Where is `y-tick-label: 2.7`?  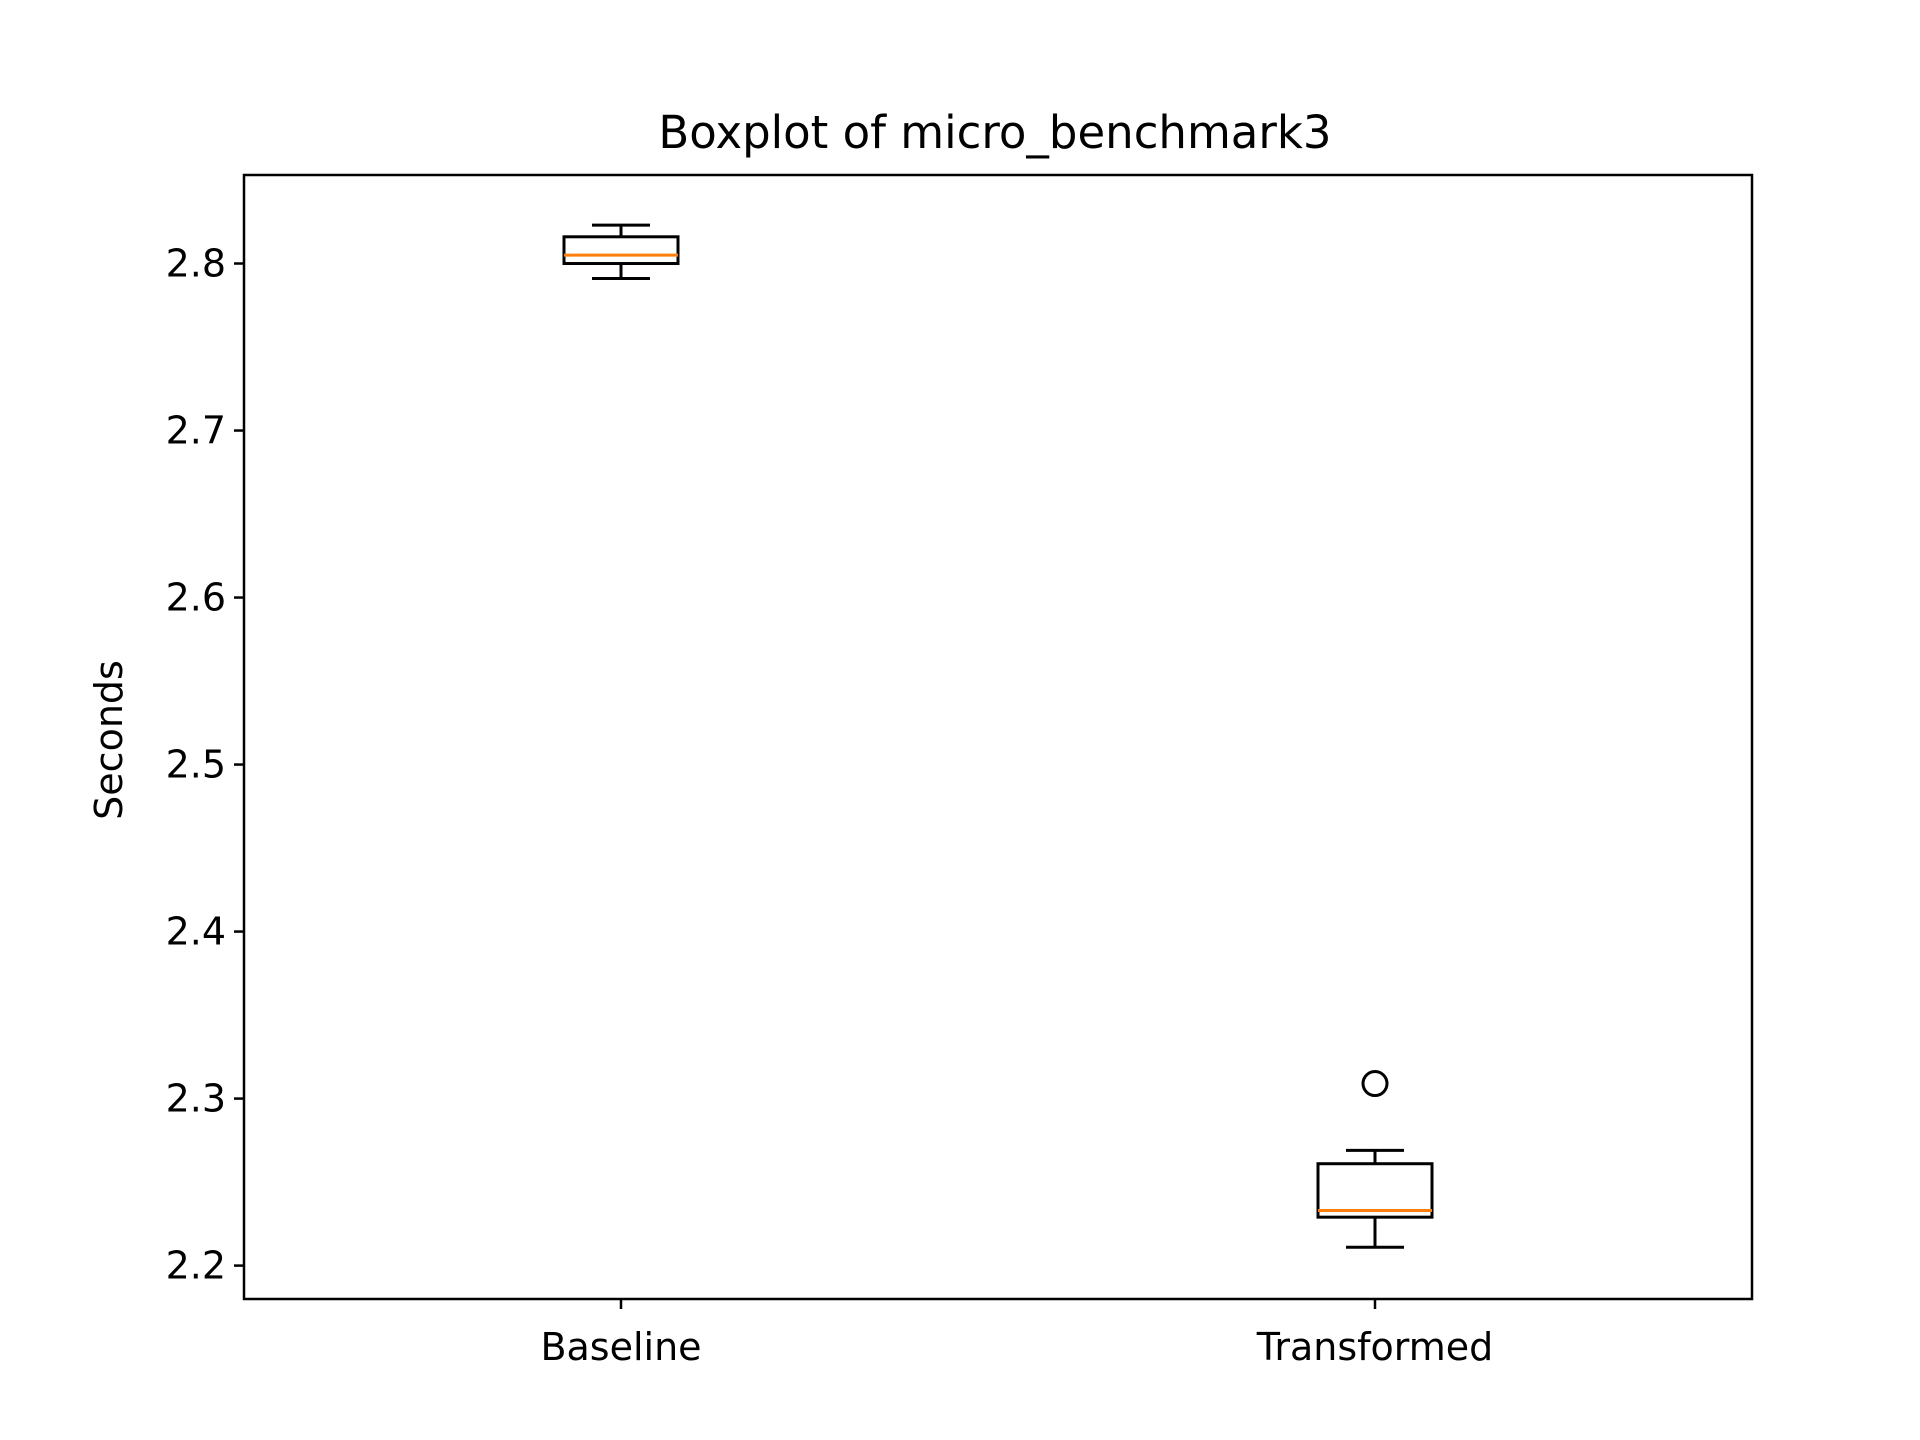 y-tick-label: 2.7 is located at coordinates (196, 431).